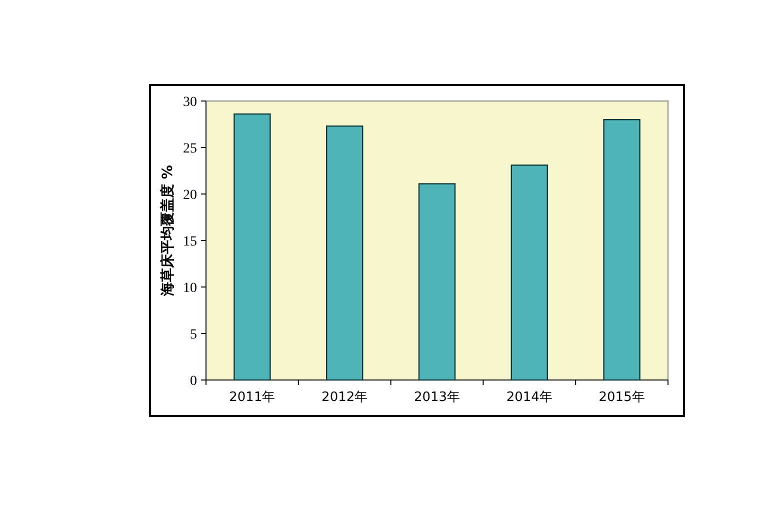 The image size is (768, 510). What do you see at coordinates (190, 102) in the screenshot?
I see `y-tick-label: 30` at bounding box center [190, 102].